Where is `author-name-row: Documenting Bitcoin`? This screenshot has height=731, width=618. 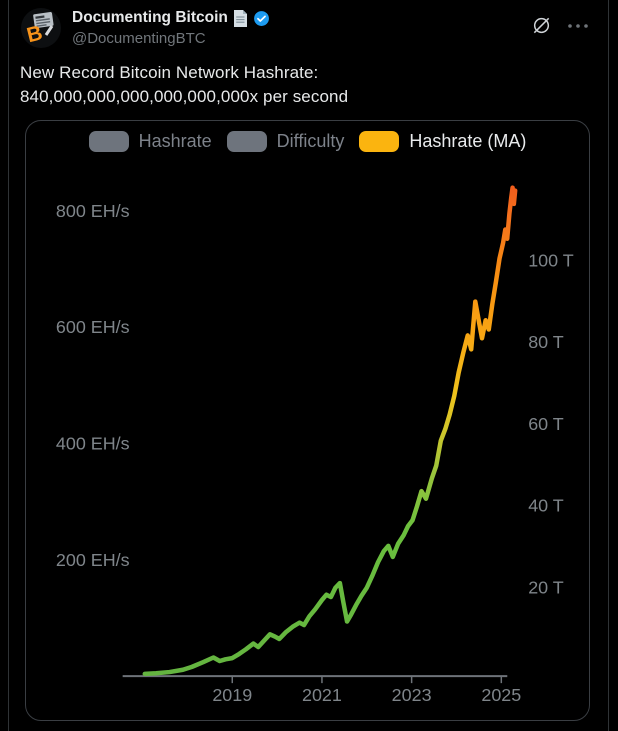 author-name-row: Documenting Bitcoin is located at coordinates (171, 18).